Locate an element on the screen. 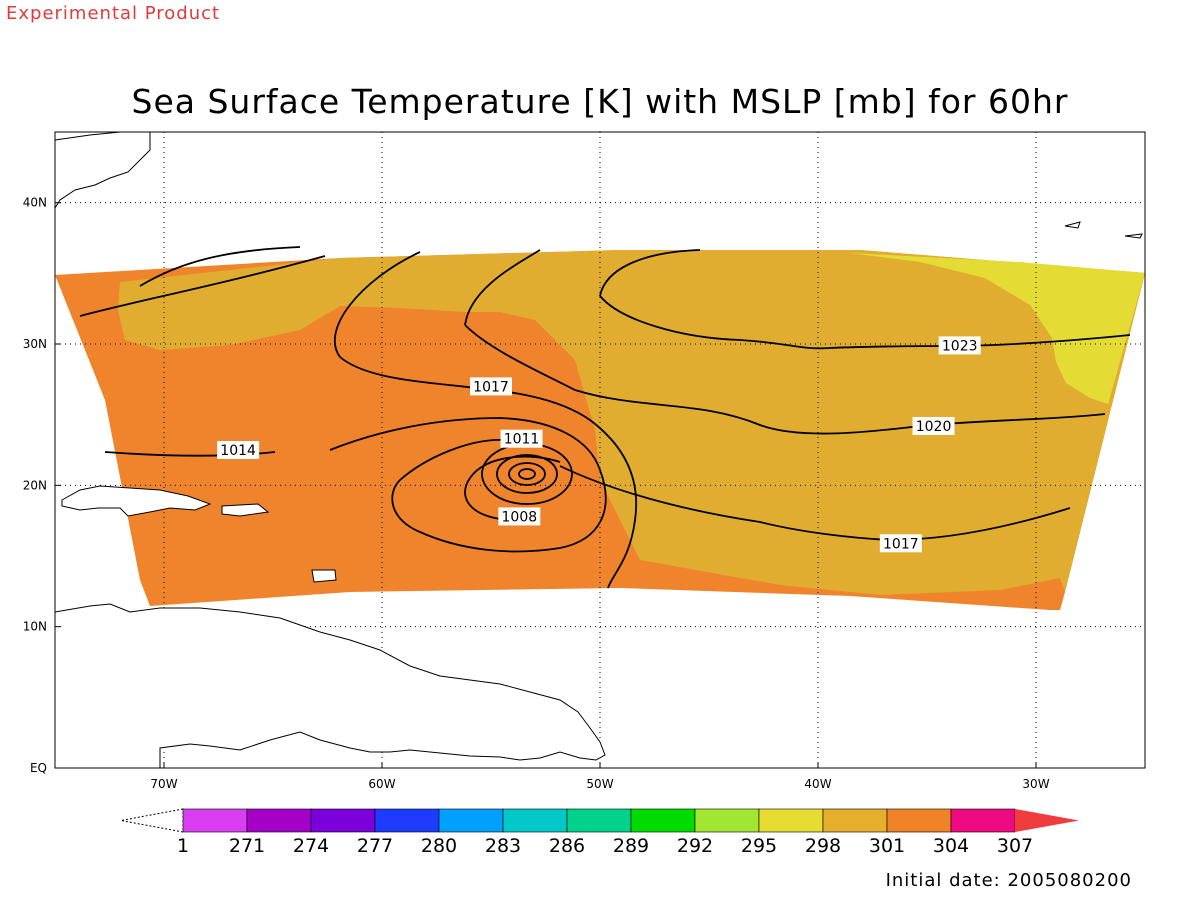 This screenshot has width=1200, height=900. experimental-product-label: Experimental Product is located at coordinates (113, 13).